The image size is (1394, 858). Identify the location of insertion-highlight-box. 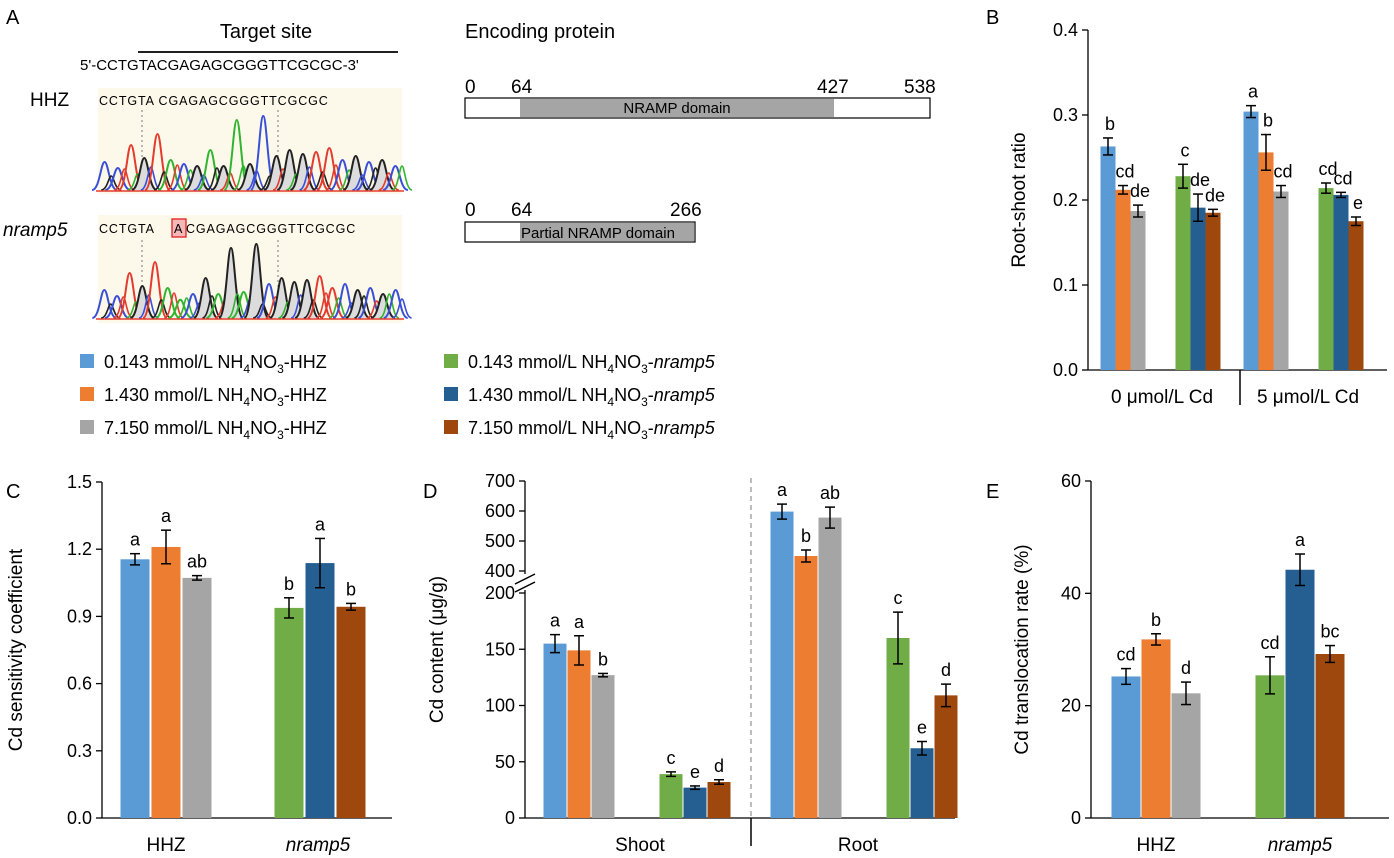
(179, 228).